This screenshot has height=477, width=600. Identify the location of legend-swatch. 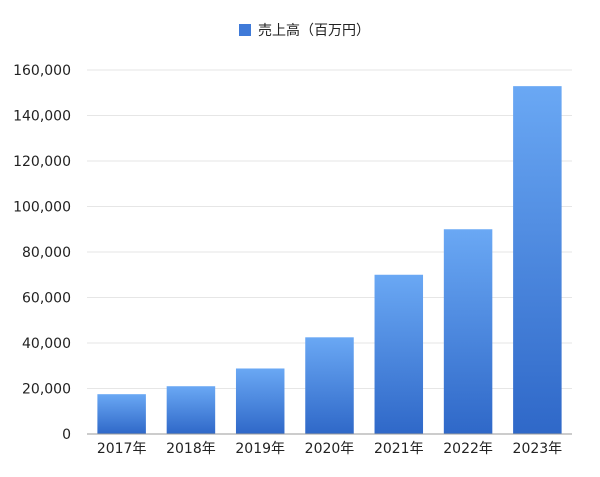
(245, 30).